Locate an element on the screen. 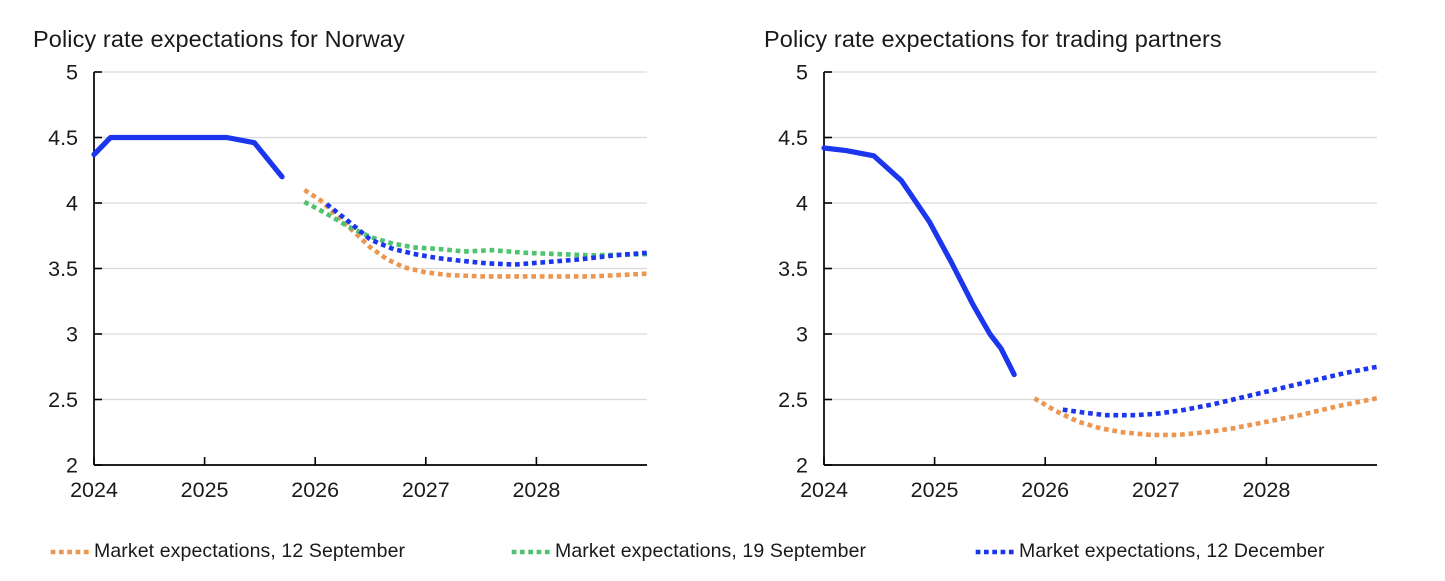 The width and height of the screenshot is (1445, 581). series-historical-norway is located at coordinates (188, 157).